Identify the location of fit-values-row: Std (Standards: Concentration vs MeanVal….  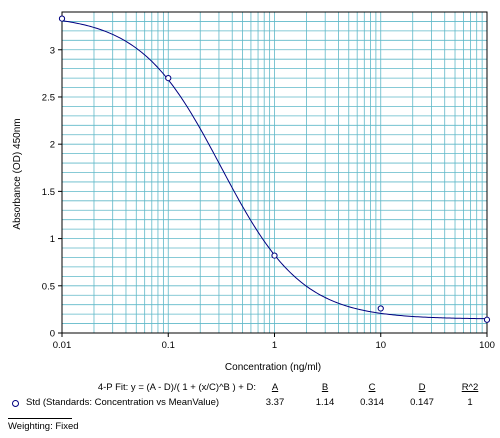
(250, 404).